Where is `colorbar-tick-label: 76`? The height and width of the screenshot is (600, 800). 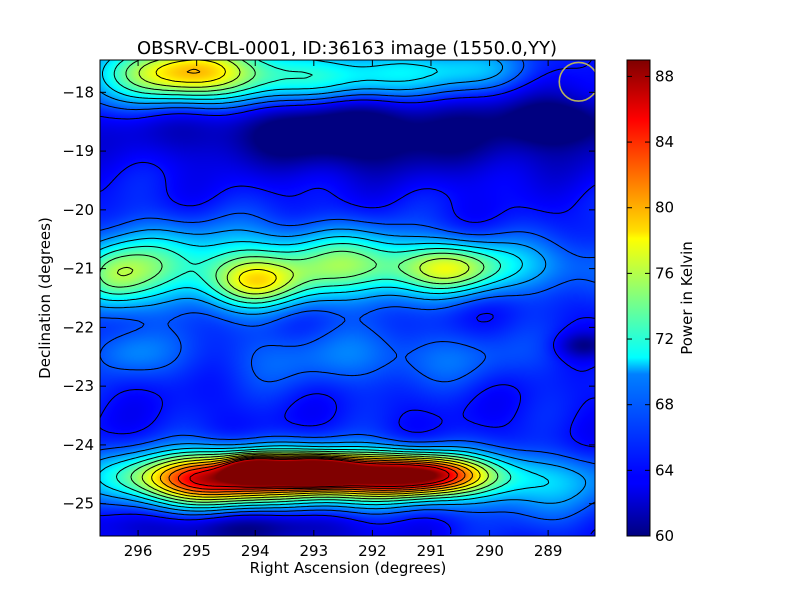
colorbar-tick-label: 76 is located at coordinates (664, 273).